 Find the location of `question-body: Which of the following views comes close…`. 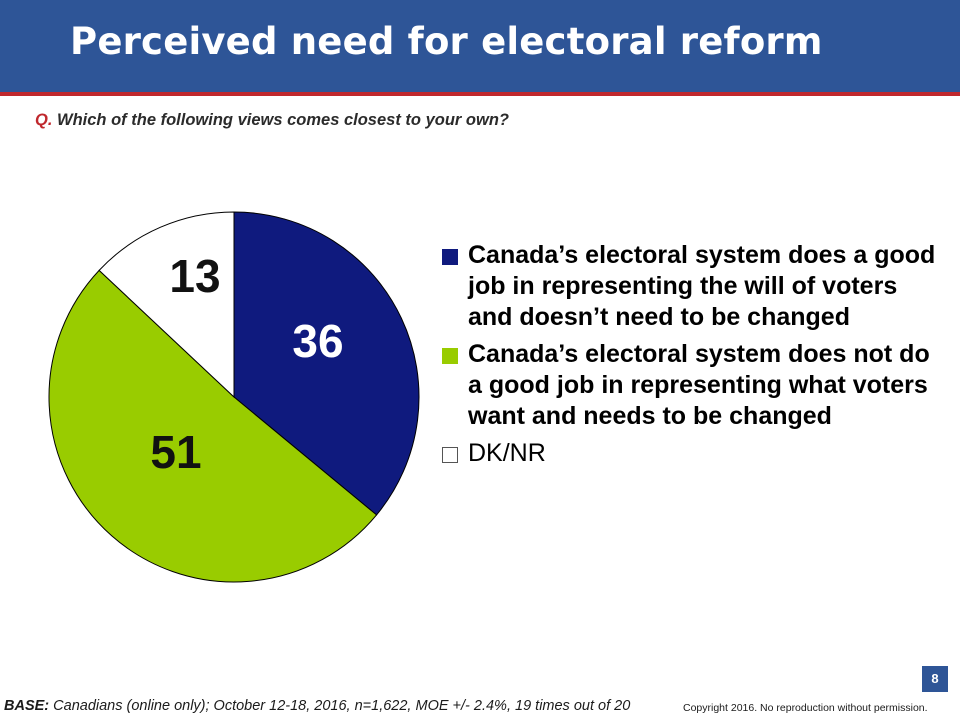

question-body: Which of the following views comes close… is located at coordinates (283, 120).